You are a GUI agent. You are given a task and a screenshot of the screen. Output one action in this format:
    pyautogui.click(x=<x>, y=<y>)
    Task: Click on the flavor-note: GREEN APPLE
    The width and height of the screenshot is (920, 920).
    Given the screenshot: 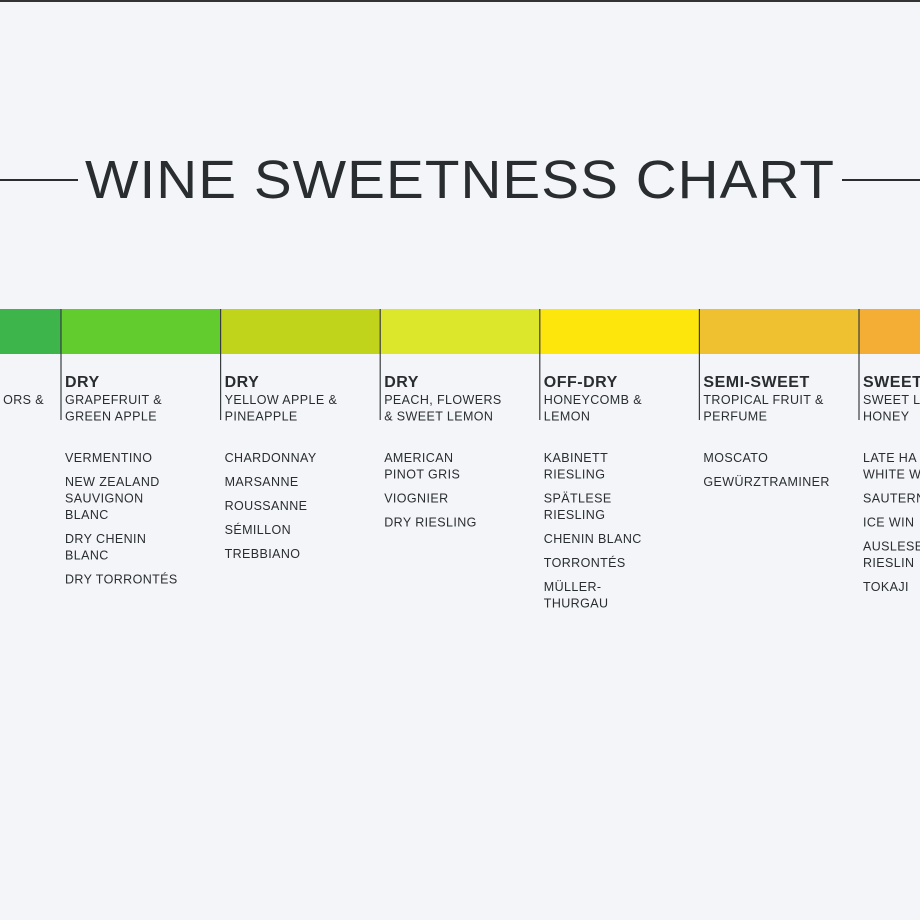 What is the action you would take?
    pyautogui.click(x=111, y=417)
    